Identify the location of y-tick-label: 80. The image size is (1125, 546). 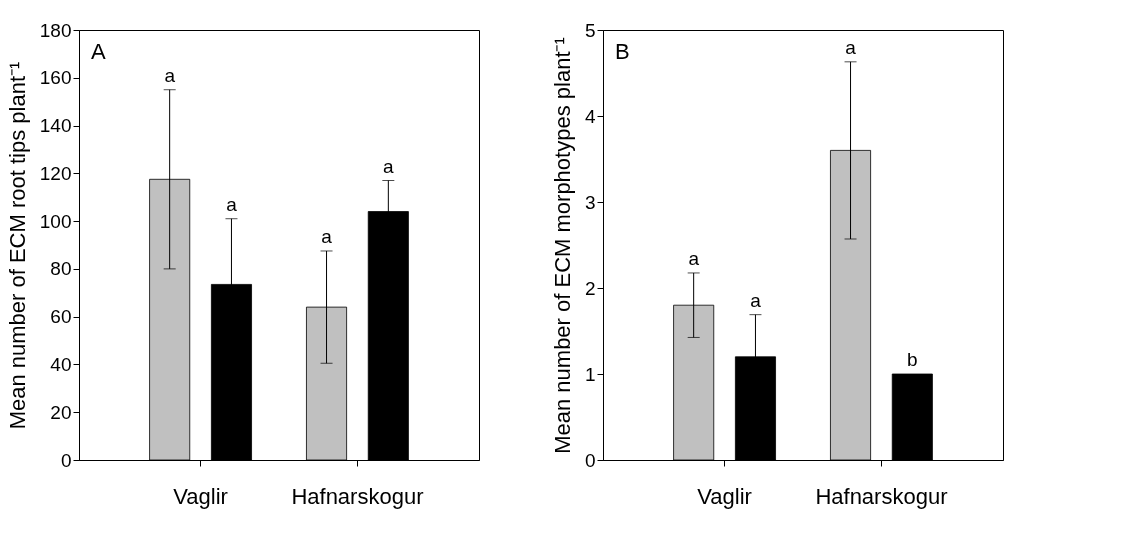
(61, 269).